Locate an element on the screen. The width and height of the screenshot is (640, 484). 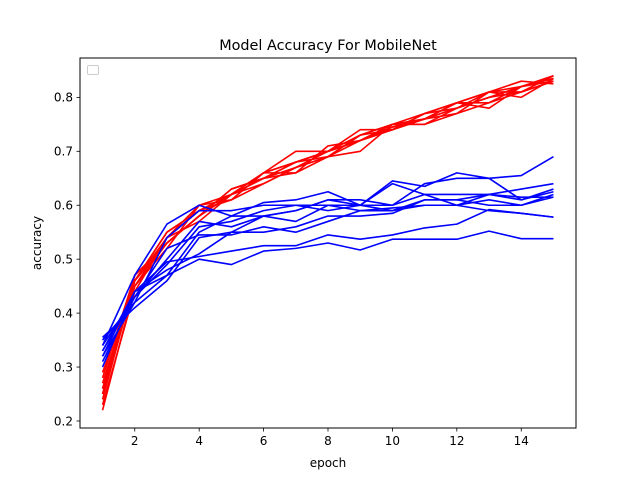
y-tick-label: 0.7 is located at coordinates (63, 152).